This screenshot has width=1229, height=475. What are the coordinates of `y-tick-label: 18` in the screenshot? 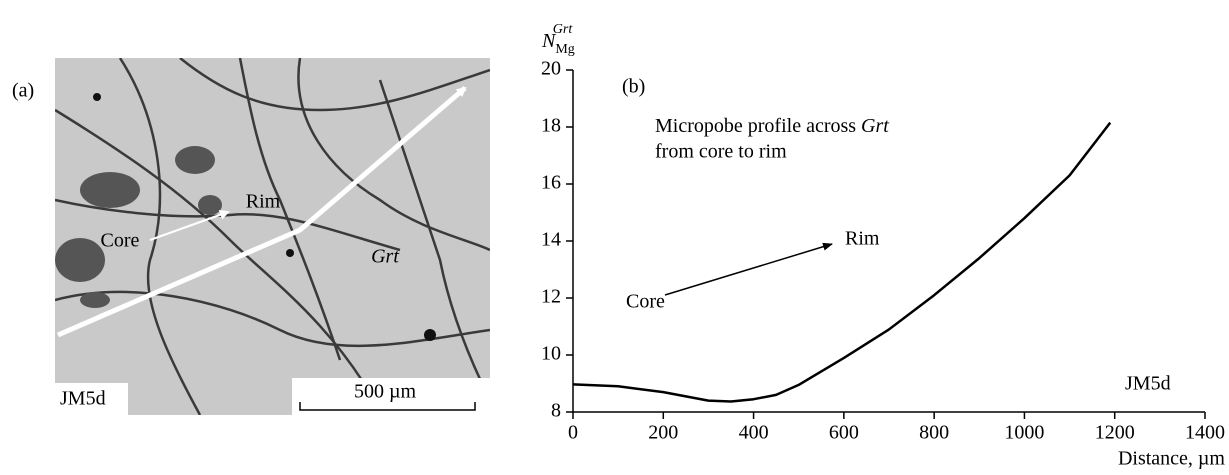 It's located at (551, 126).